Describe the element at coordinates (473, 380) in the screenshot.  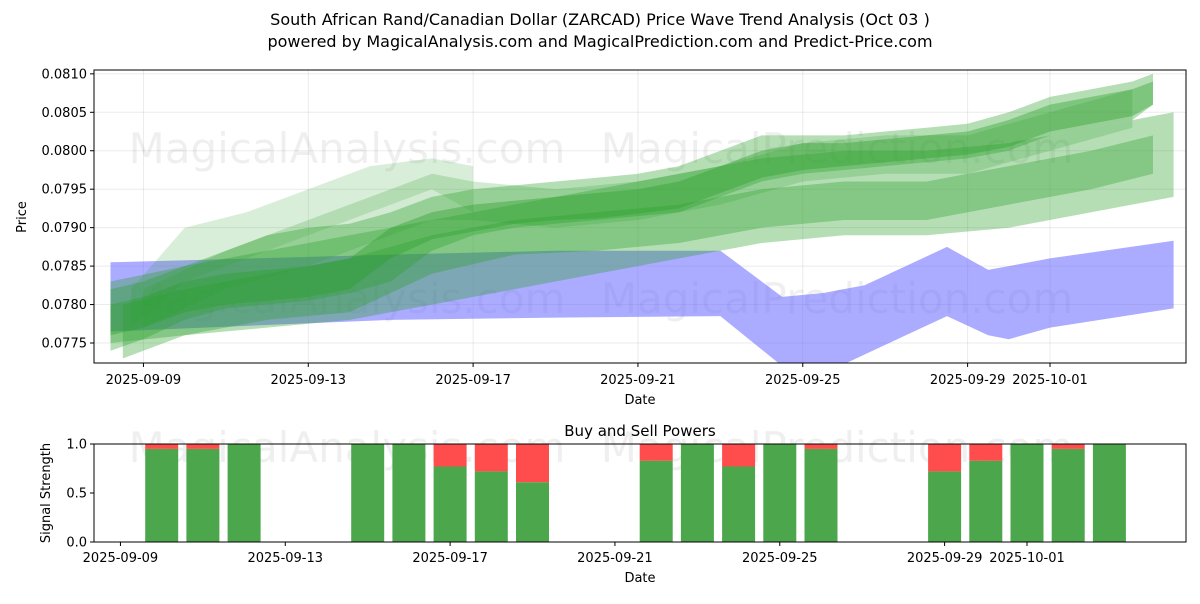
I see `price-x-tick-label: 2025-09-17` at that location.